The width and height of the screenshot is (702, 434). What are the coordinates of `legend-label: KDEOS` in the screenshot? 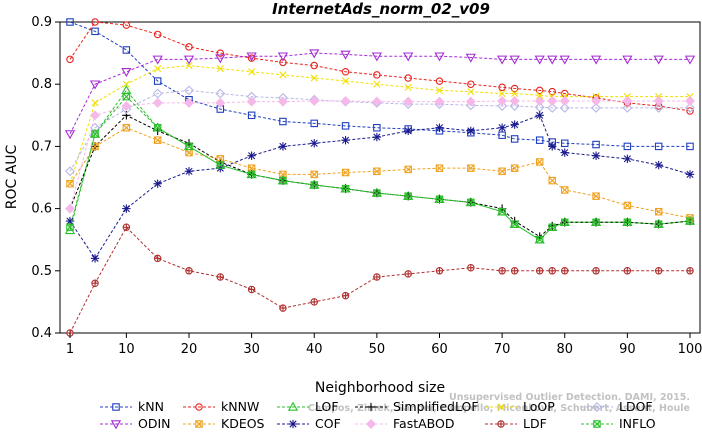 It's located at (243, 423).